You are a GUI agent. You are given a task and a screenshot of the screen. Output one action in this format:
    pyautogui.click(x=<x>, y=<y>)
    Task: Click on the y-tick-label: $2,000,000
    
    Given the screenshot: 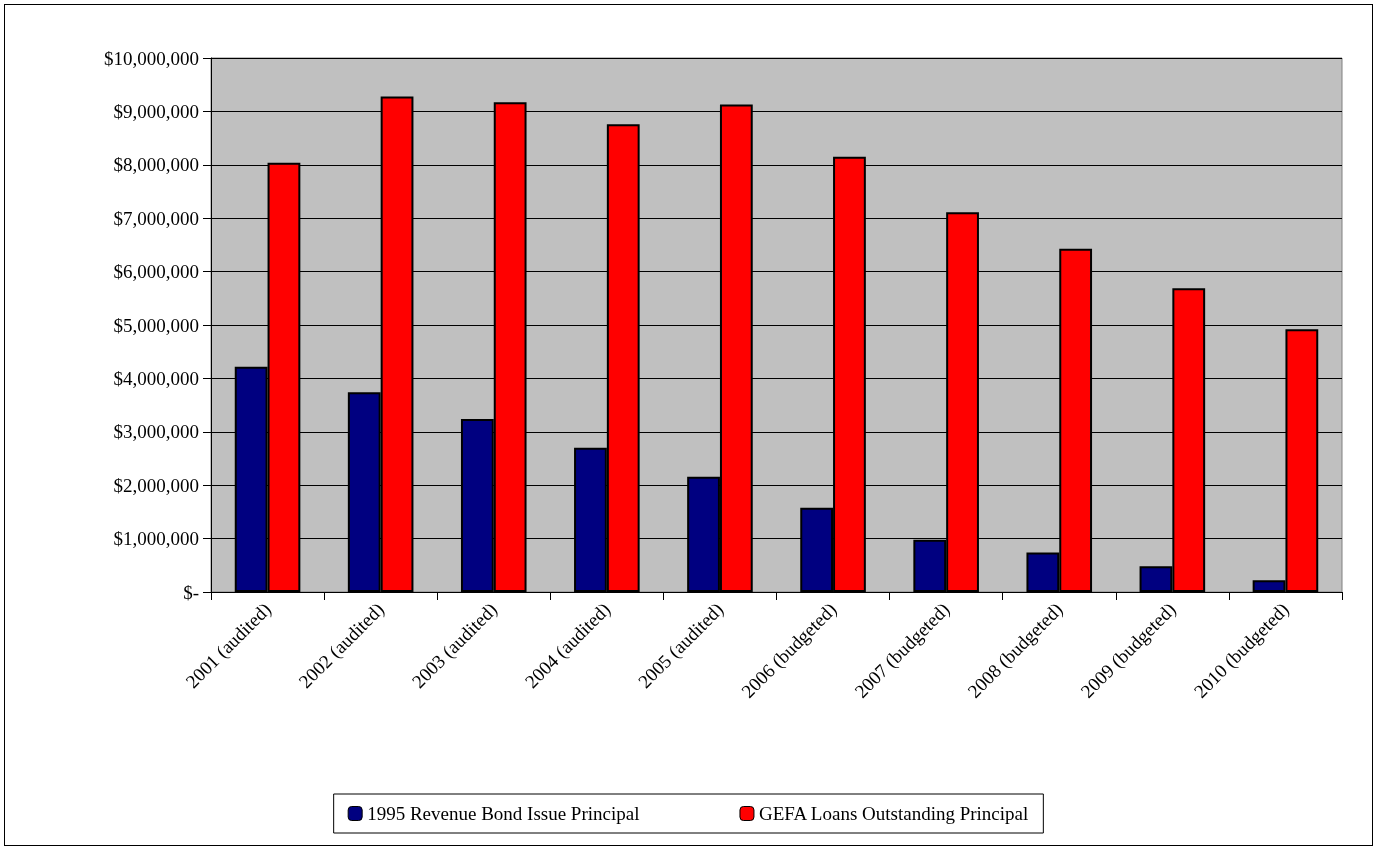 What is the action you would take?
    pyautogui.click(x=156, y=485)
    